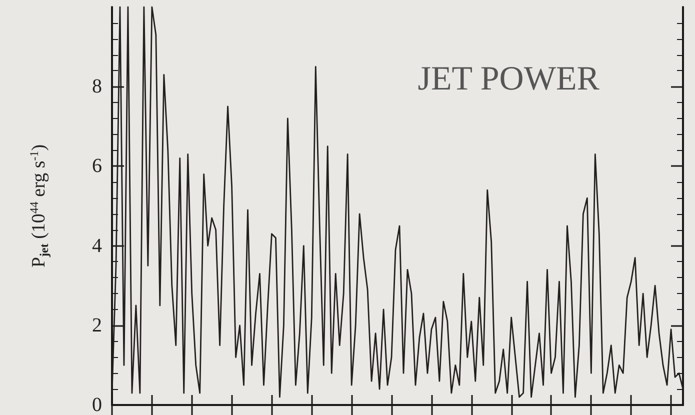 Image resolution: width=695 pixels, height=415 pixels. I want to click on y-tick-label: 0, so click(97, 404).